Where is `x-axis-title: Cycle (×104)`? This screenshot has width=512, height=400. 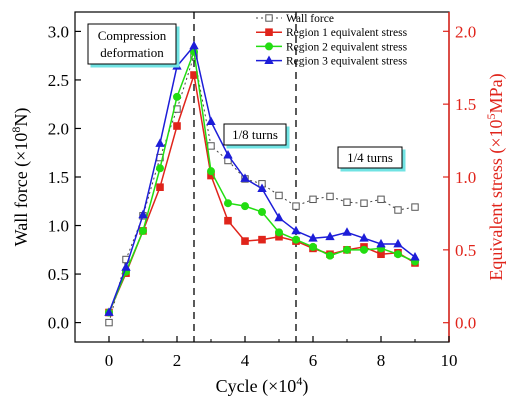 x-axis-title: Cycle (×104) is located at coordinates (262, 385).